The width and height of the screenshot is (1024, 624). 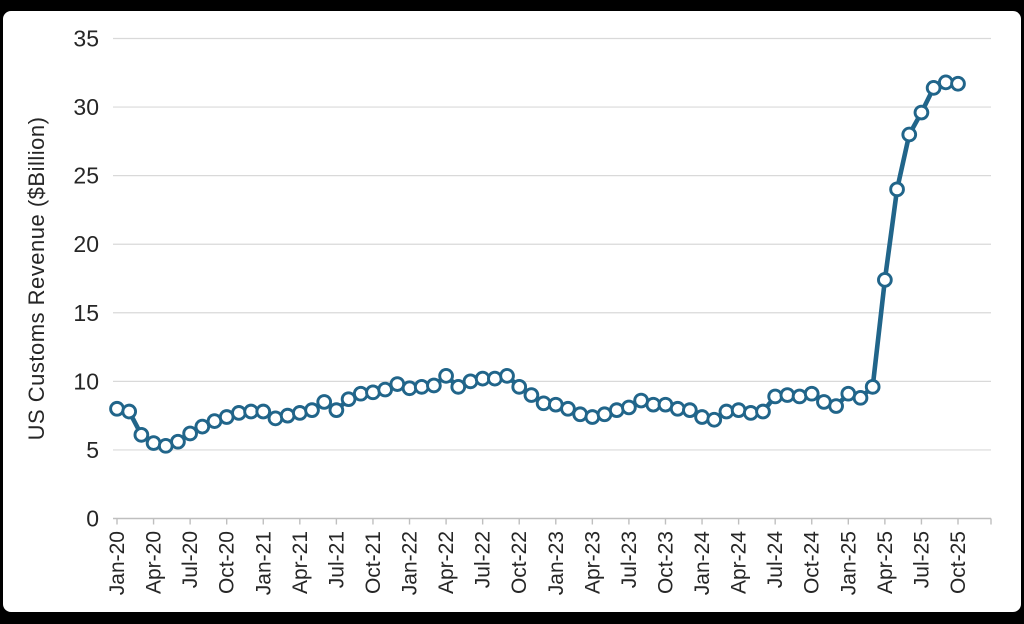 I want to click on x-tick-label: Jan-25, so click(x=848, y=563).